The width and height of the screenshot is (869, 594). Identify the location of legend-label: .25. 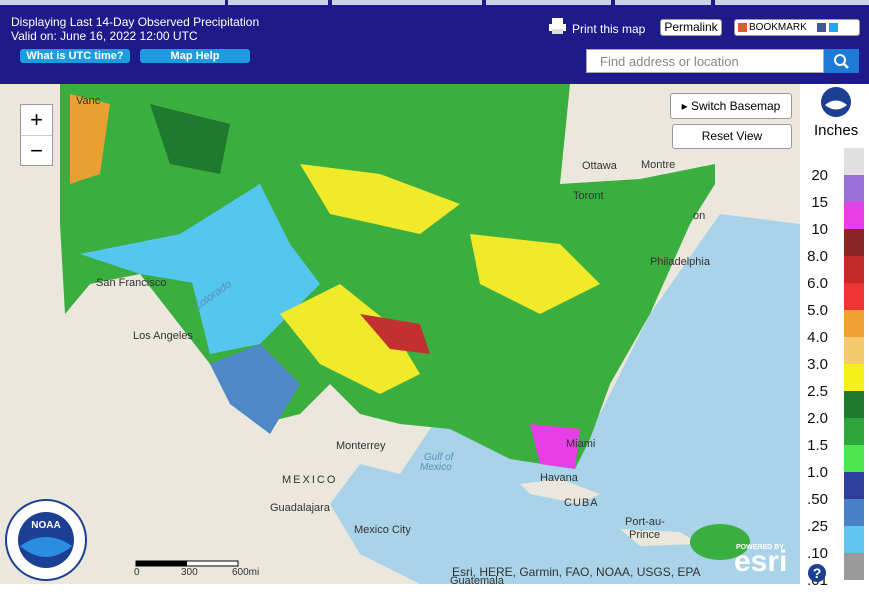
(817, 526).